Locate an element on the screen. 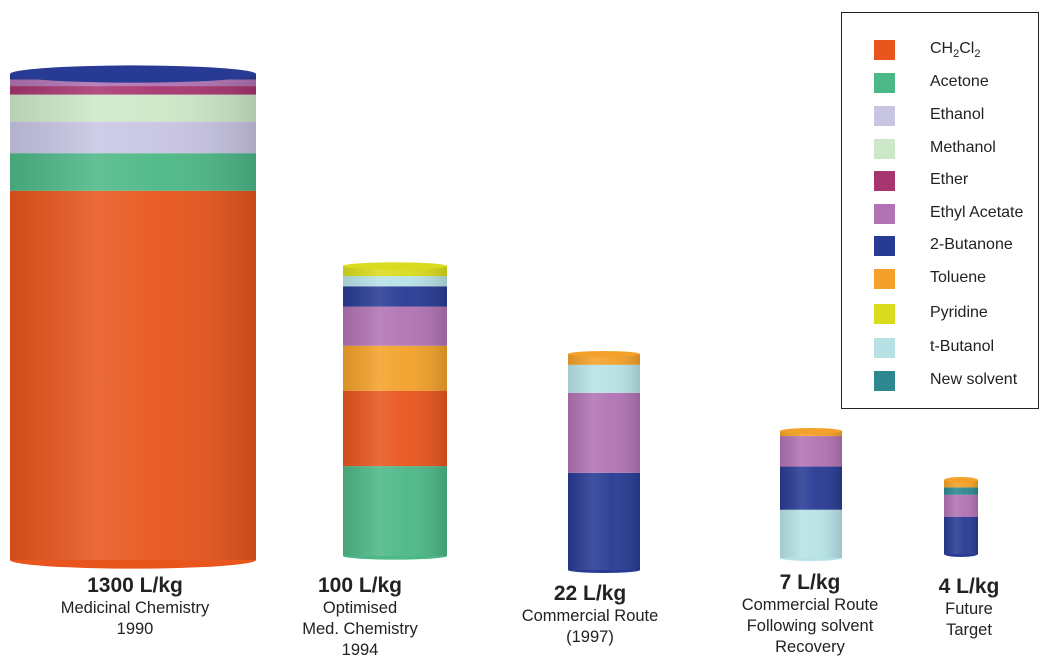 The width and height of the screenshot is (1044, 671). legend-item-acetone: Acetone is located at coordinates (940, 83).